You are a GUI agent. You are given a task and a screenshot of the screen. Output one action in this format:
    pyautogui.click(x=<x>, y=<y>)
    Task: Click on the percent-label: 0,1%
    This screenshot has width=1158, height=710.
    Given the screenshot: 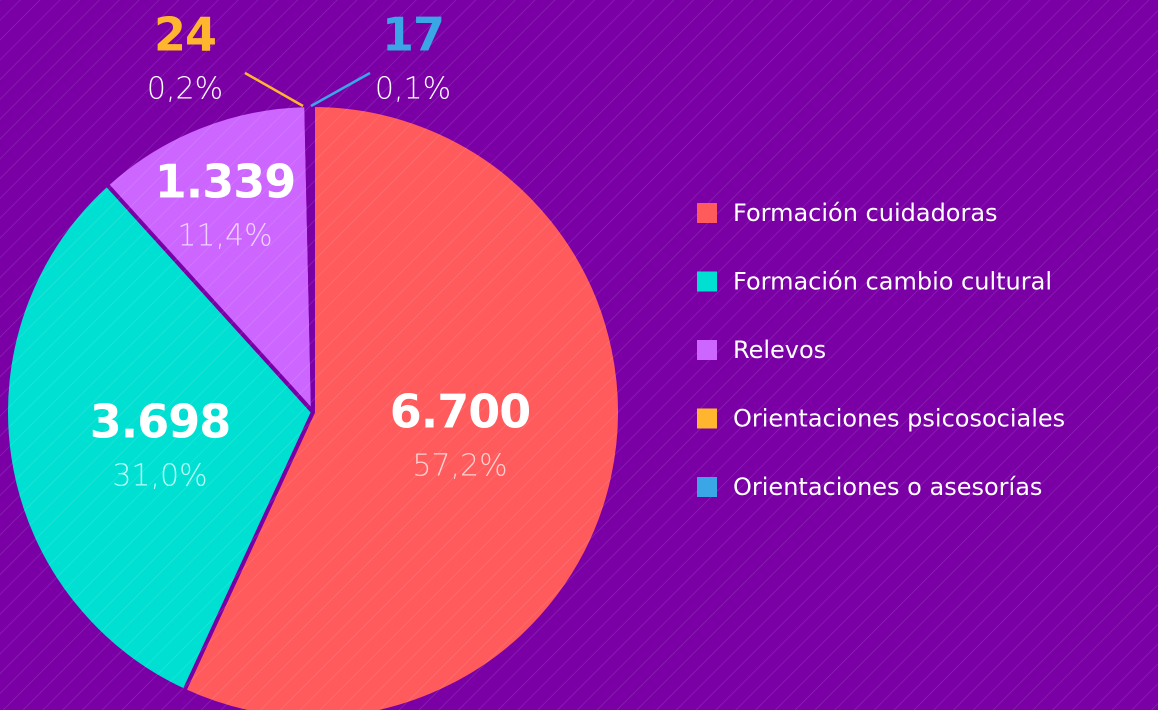 What is the action you would take?
    pyautogui.click(x=413, y=89)
    